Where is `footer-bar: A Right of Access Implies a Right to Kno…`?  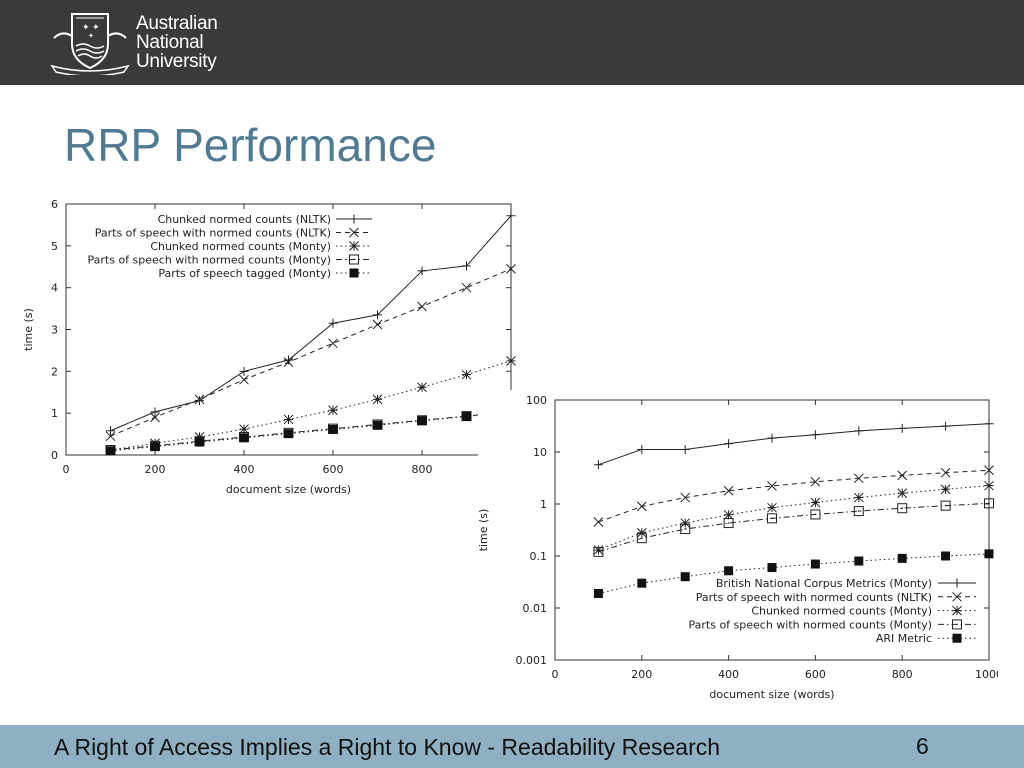 footer-bar: A Right of Access Implies a Right to Kno… is located at coordinates (512, 746).